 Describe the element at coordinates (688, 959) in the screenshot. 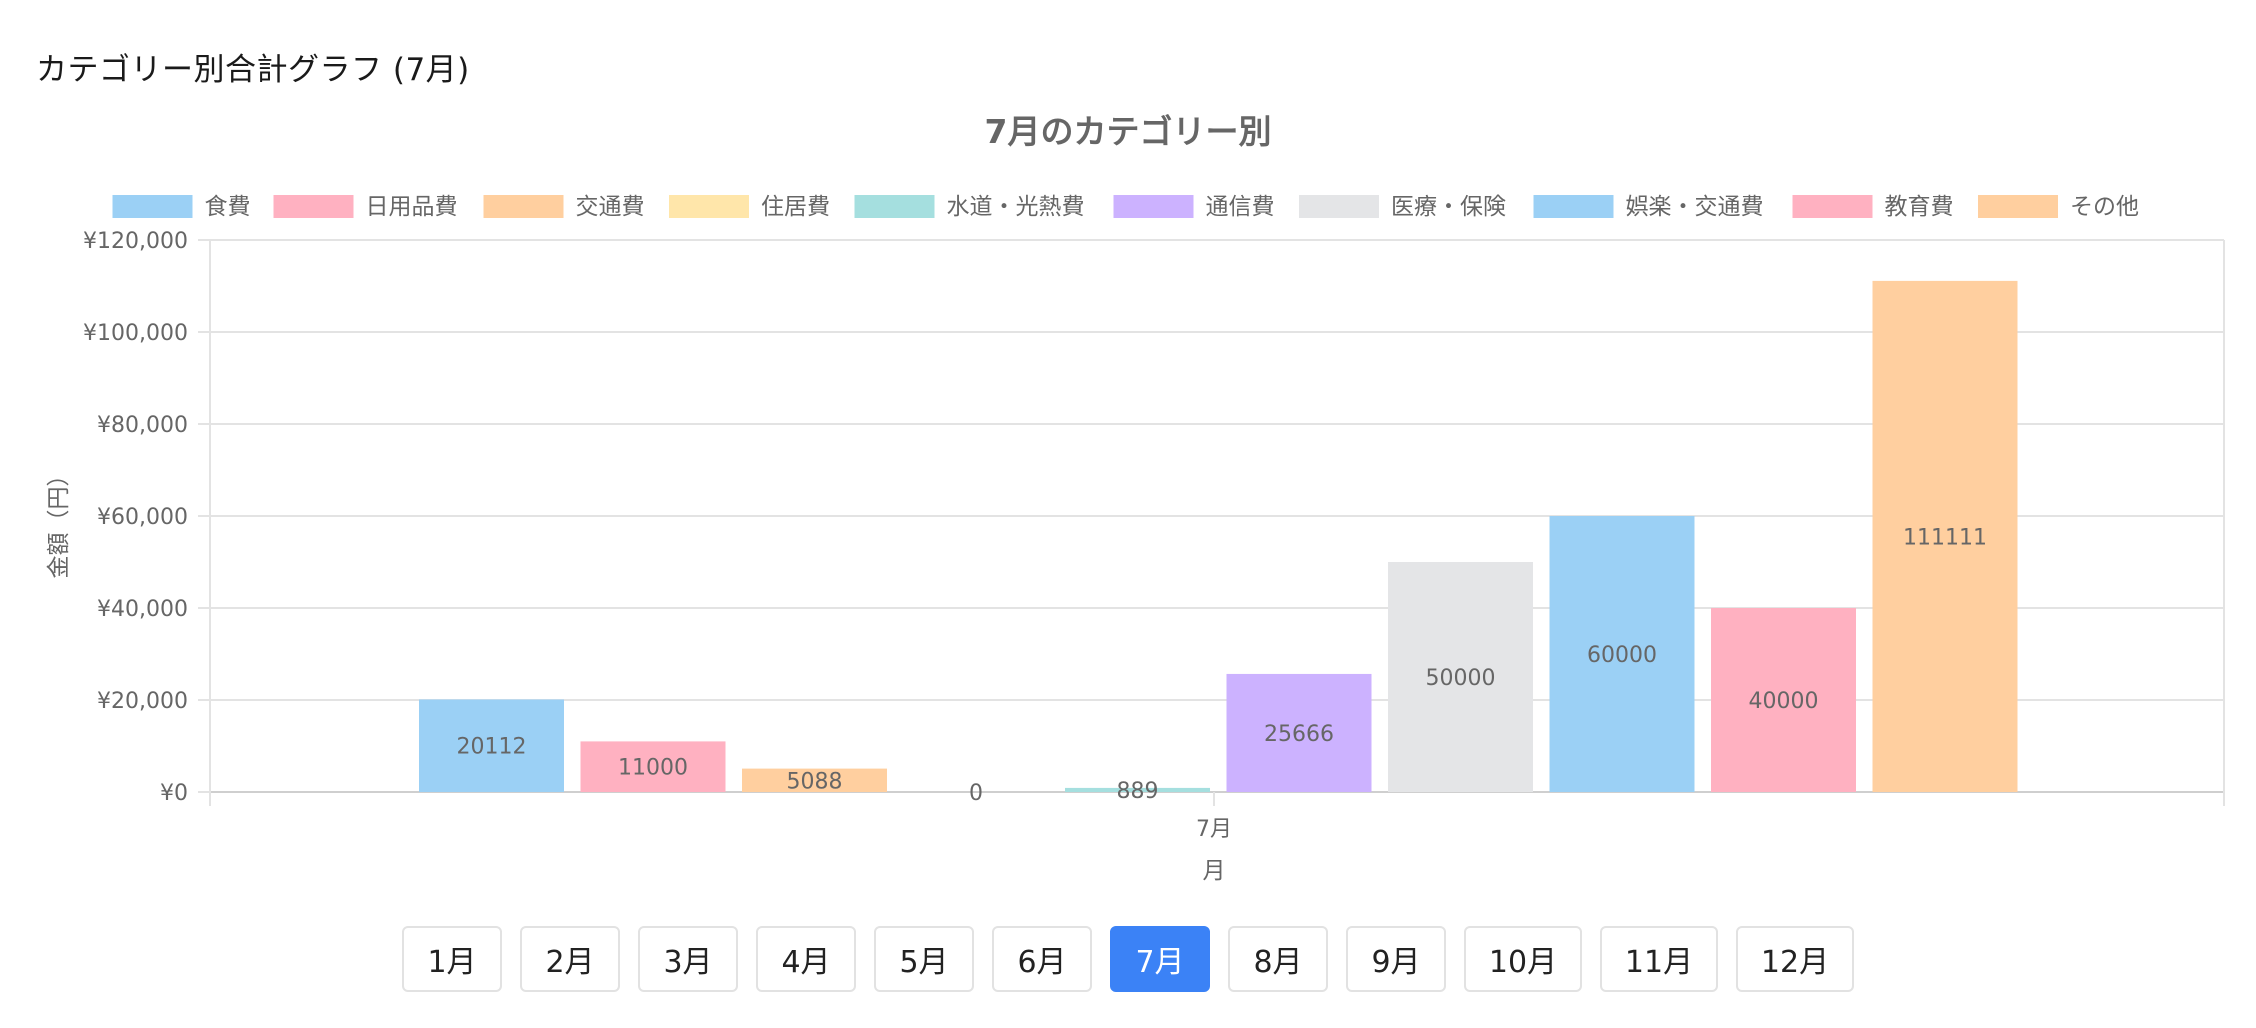

I see `month-button: 3月` at that location.